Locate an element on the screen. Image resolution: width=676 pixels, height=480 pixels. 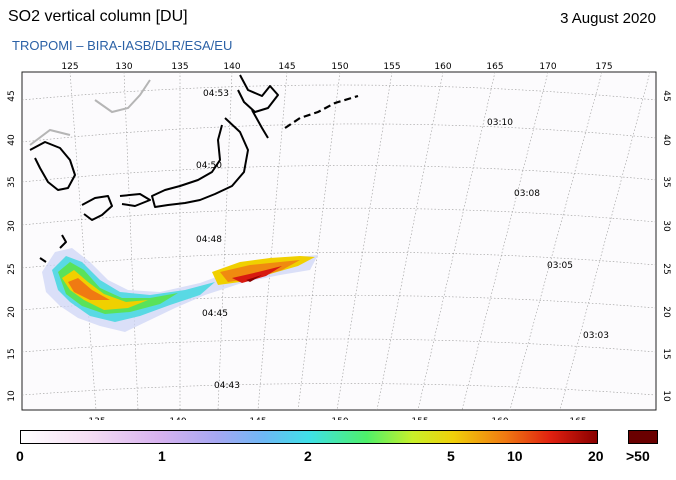
overpass-time-label: 04:53 is located at coordinates (216, 94).